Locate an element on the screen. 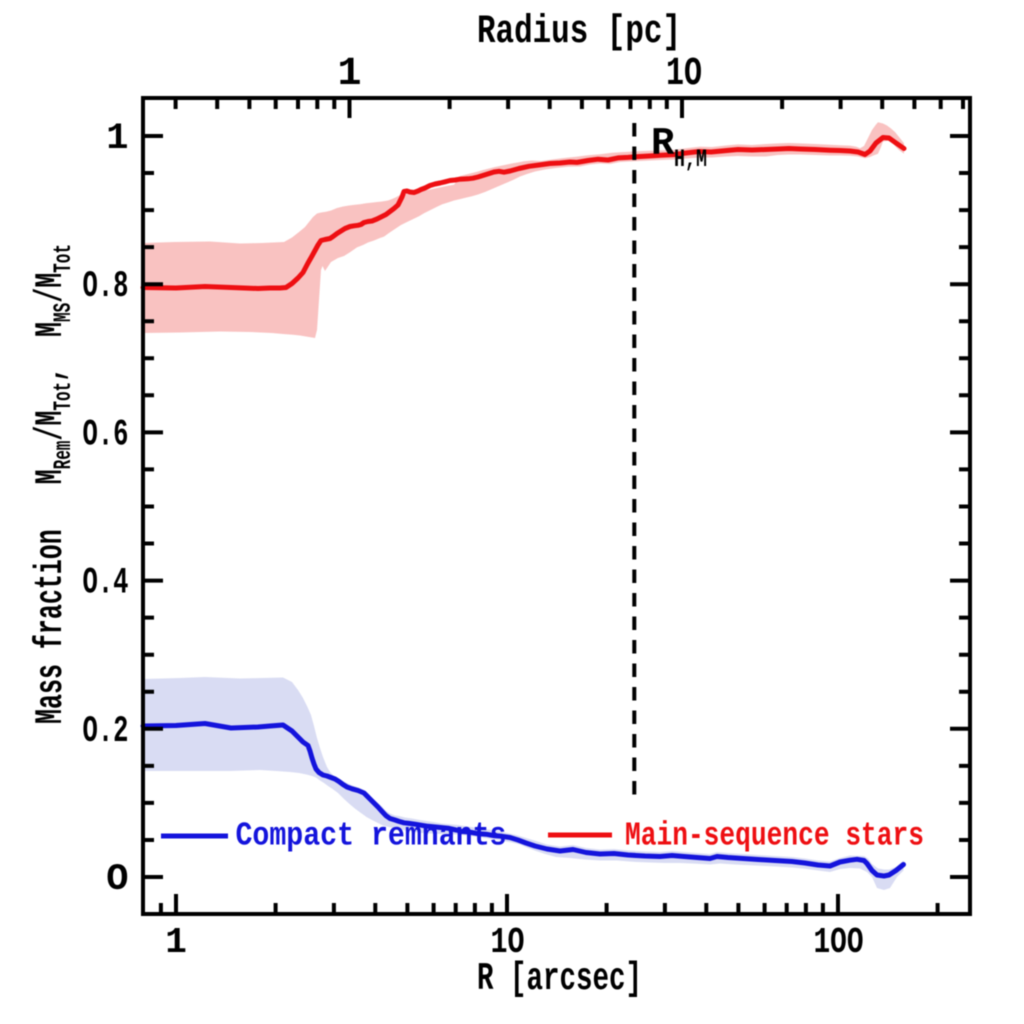 The height and width of the screenshot is (1024, 1024). svg-text: H,M is located at coordinates (690, 159).